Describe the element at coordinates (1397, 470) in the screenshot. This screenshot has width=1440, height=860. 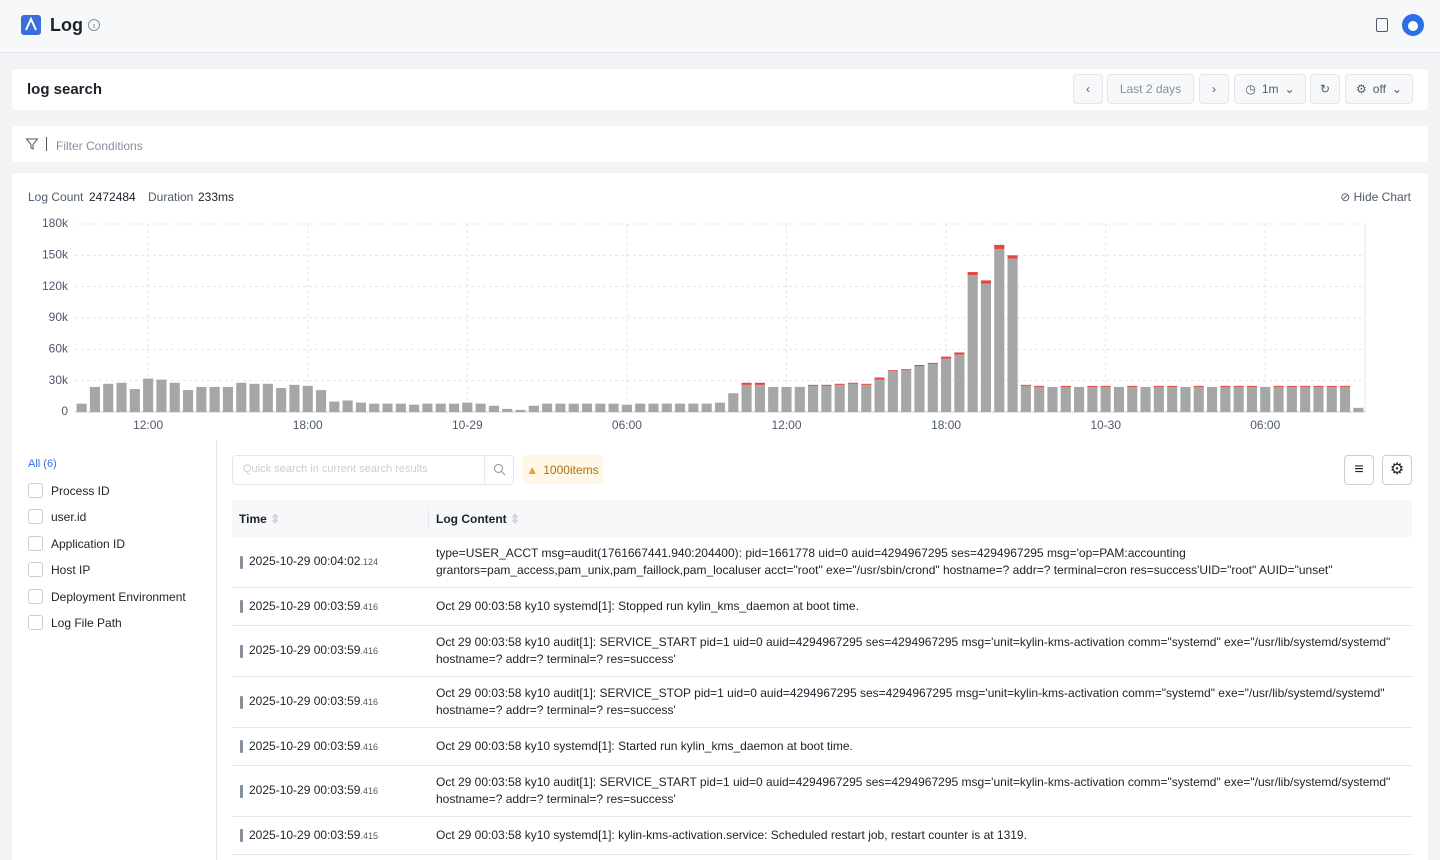
I see `settings-button: ⚙` at that location.